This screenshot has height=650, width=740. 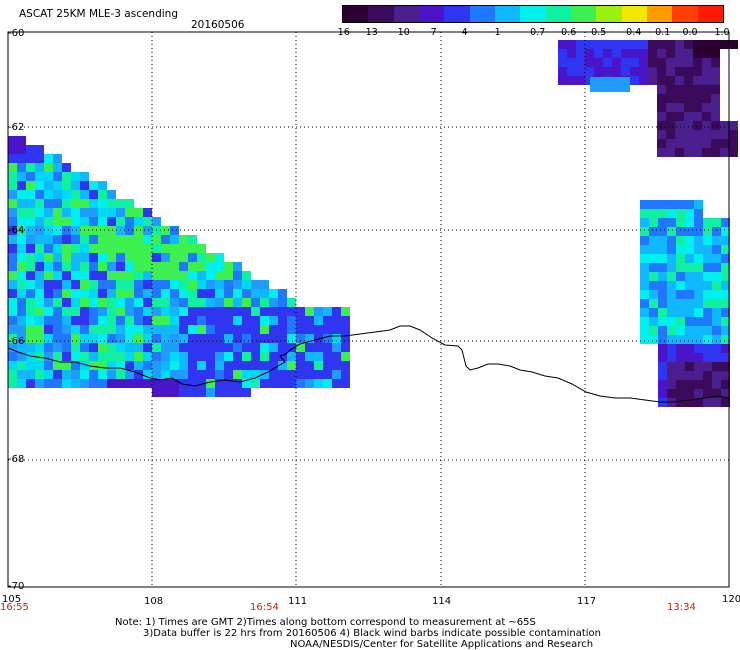 What do you see at coordinates (731, 599) in the screenshot?
I see `lon-label-120: 120` at bounding box center [731, 599].